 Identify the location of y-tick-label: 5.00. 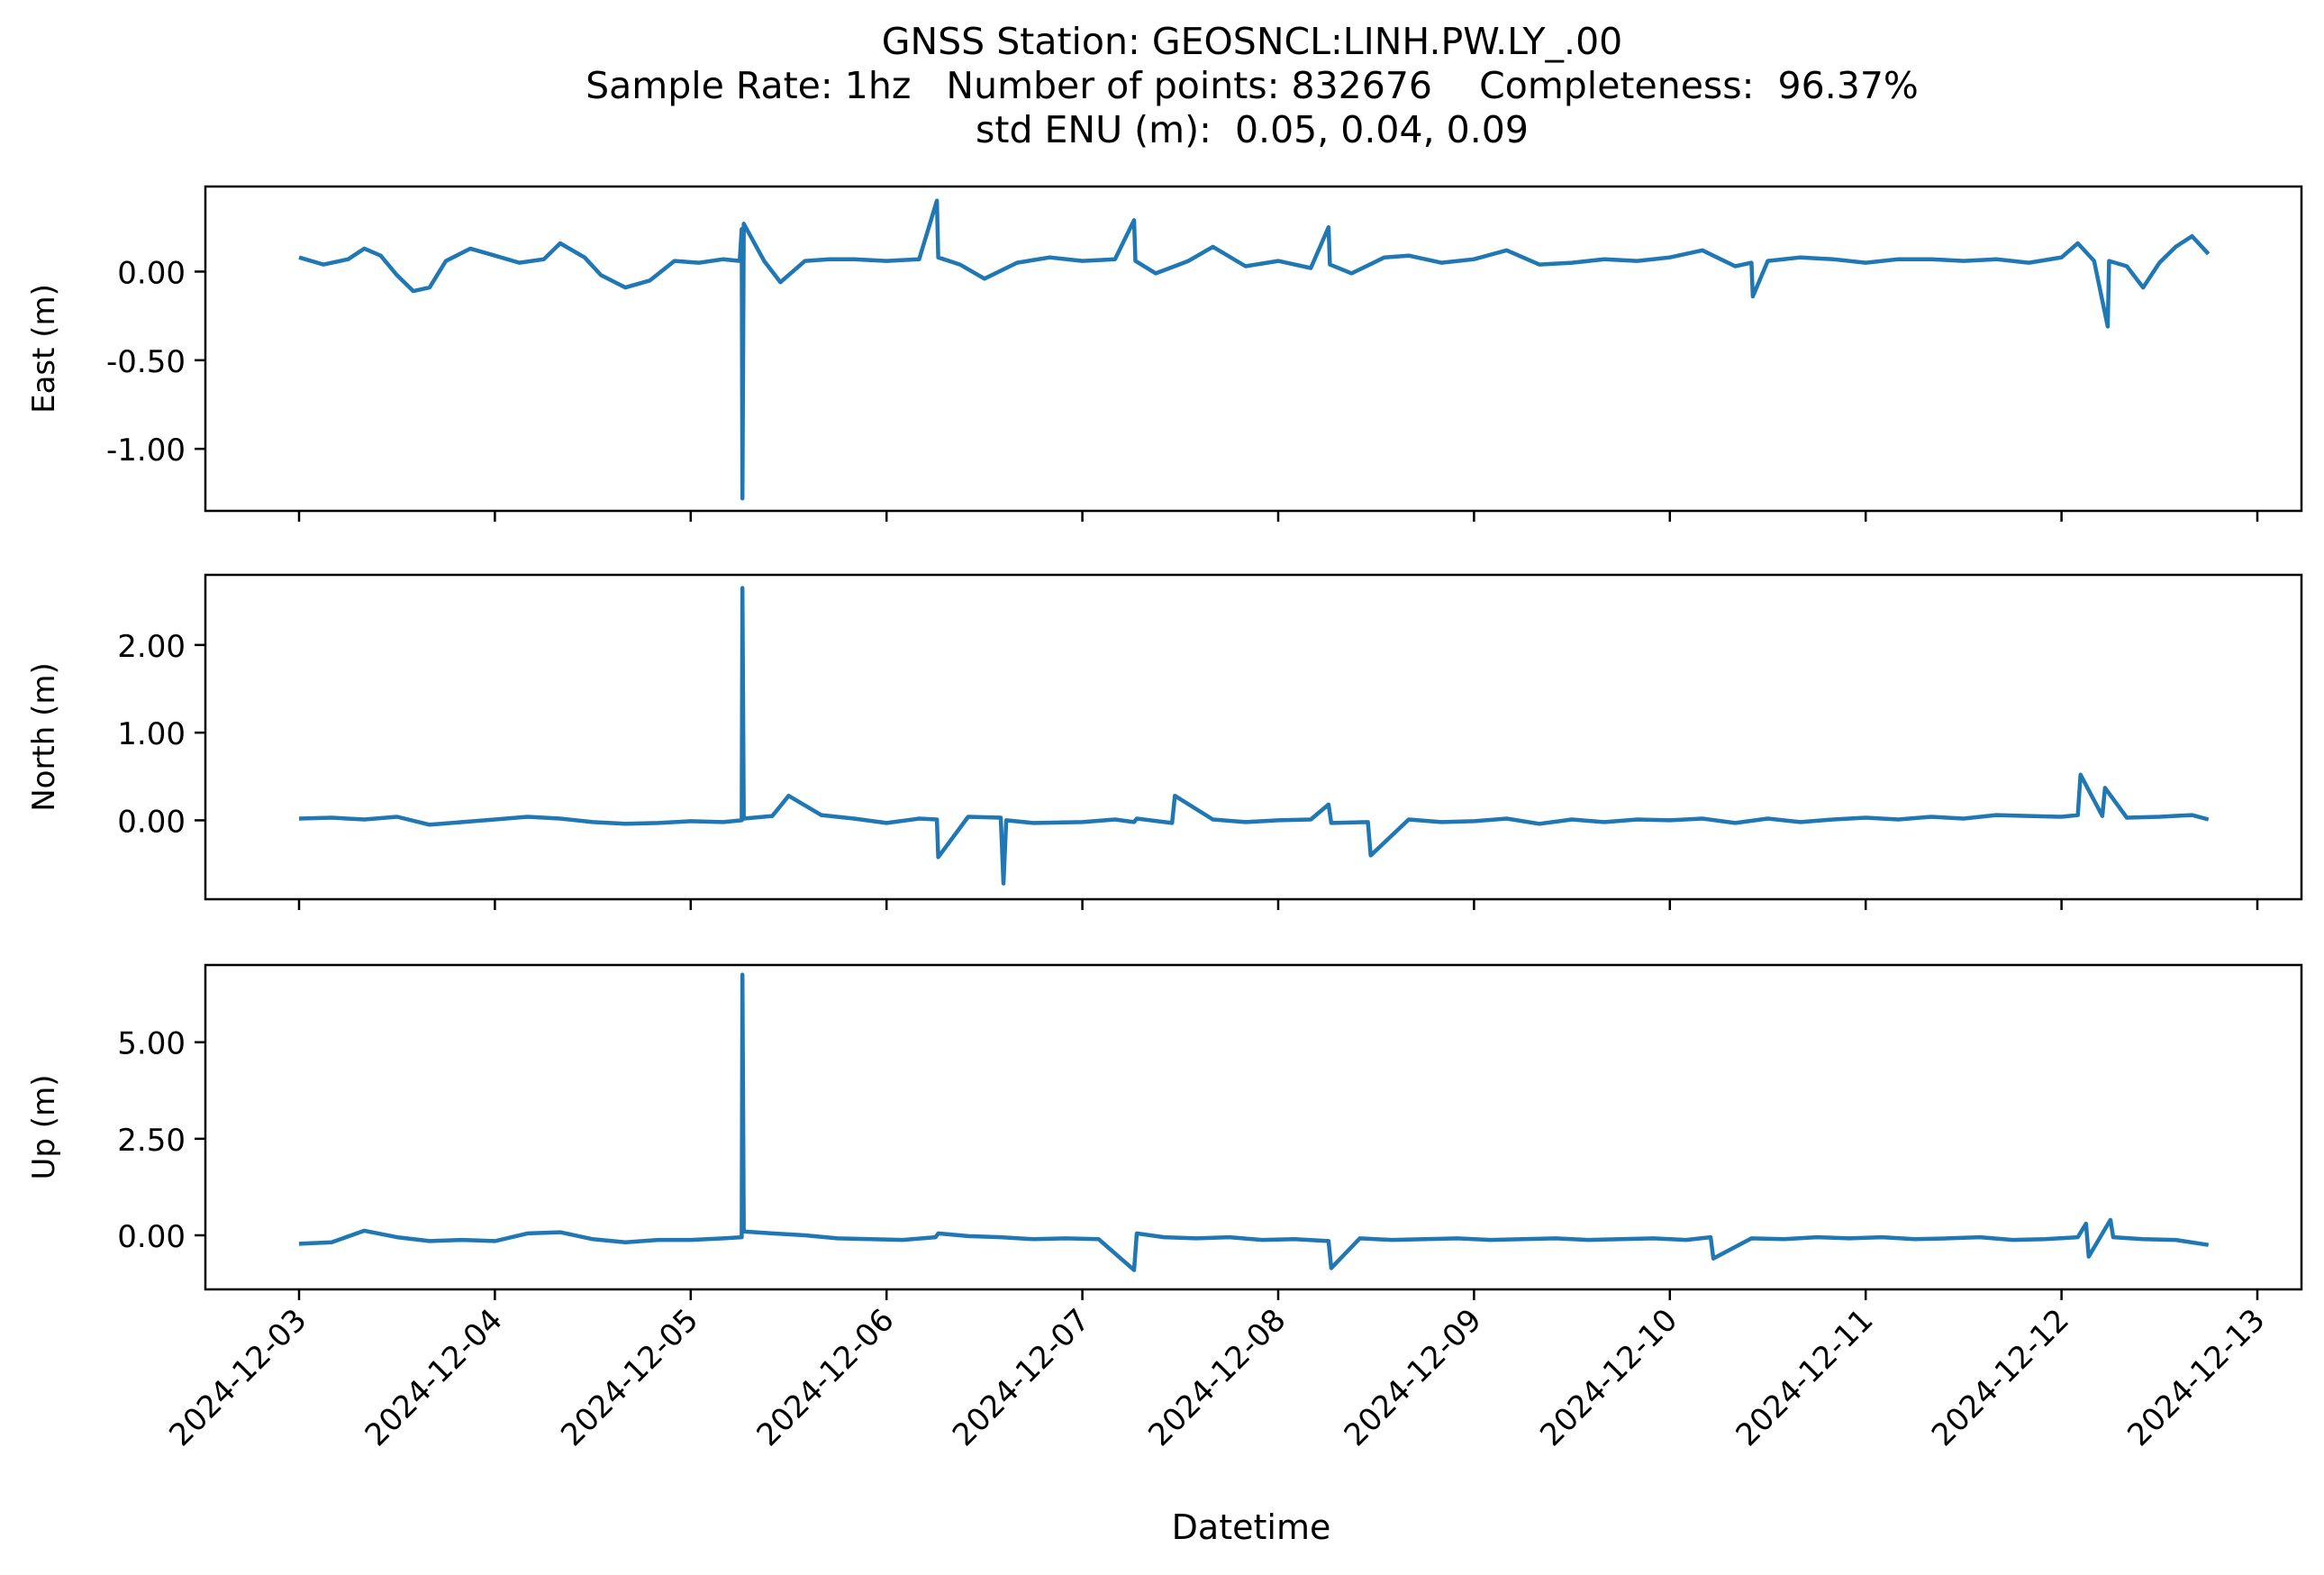
(151, 1044).